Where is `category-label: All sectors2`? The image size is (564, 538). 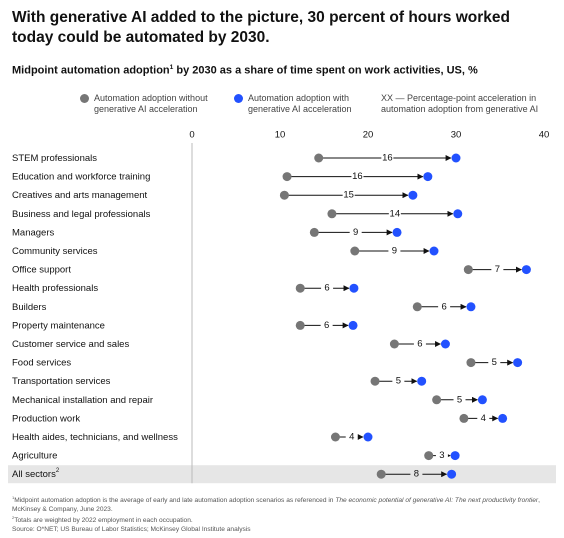 category-label: All sectors2 is located at coordinates (36, 474).